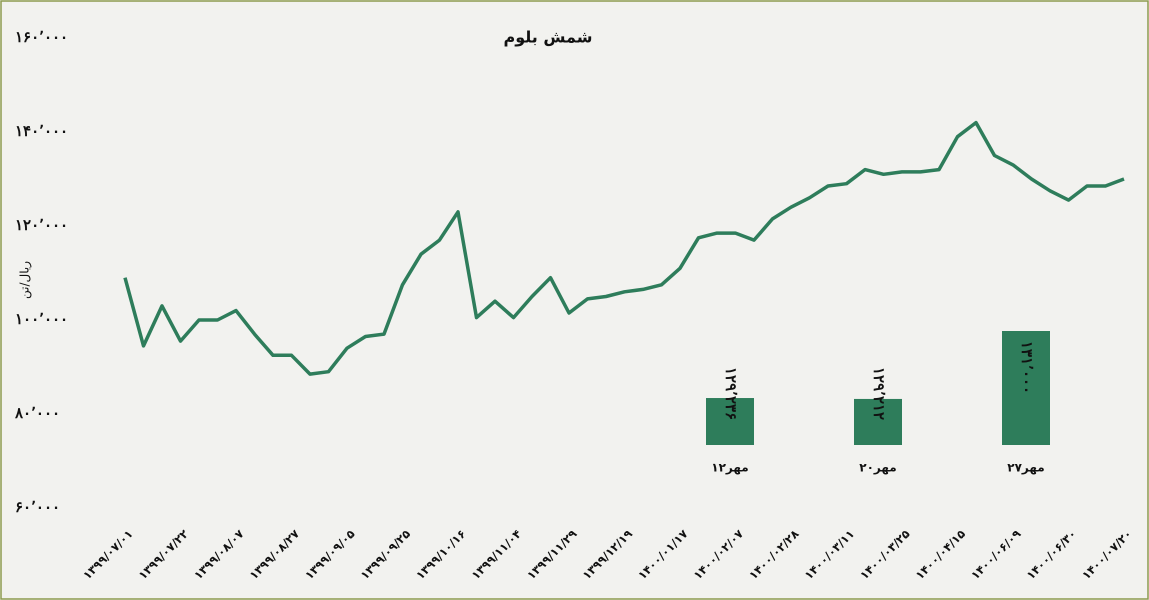 The image size is (1149, 600). Describe the element at coordinates (37, 413) in the screenshot. I see `y-tick-label: ۸۰٬۰۰۰` at that location.